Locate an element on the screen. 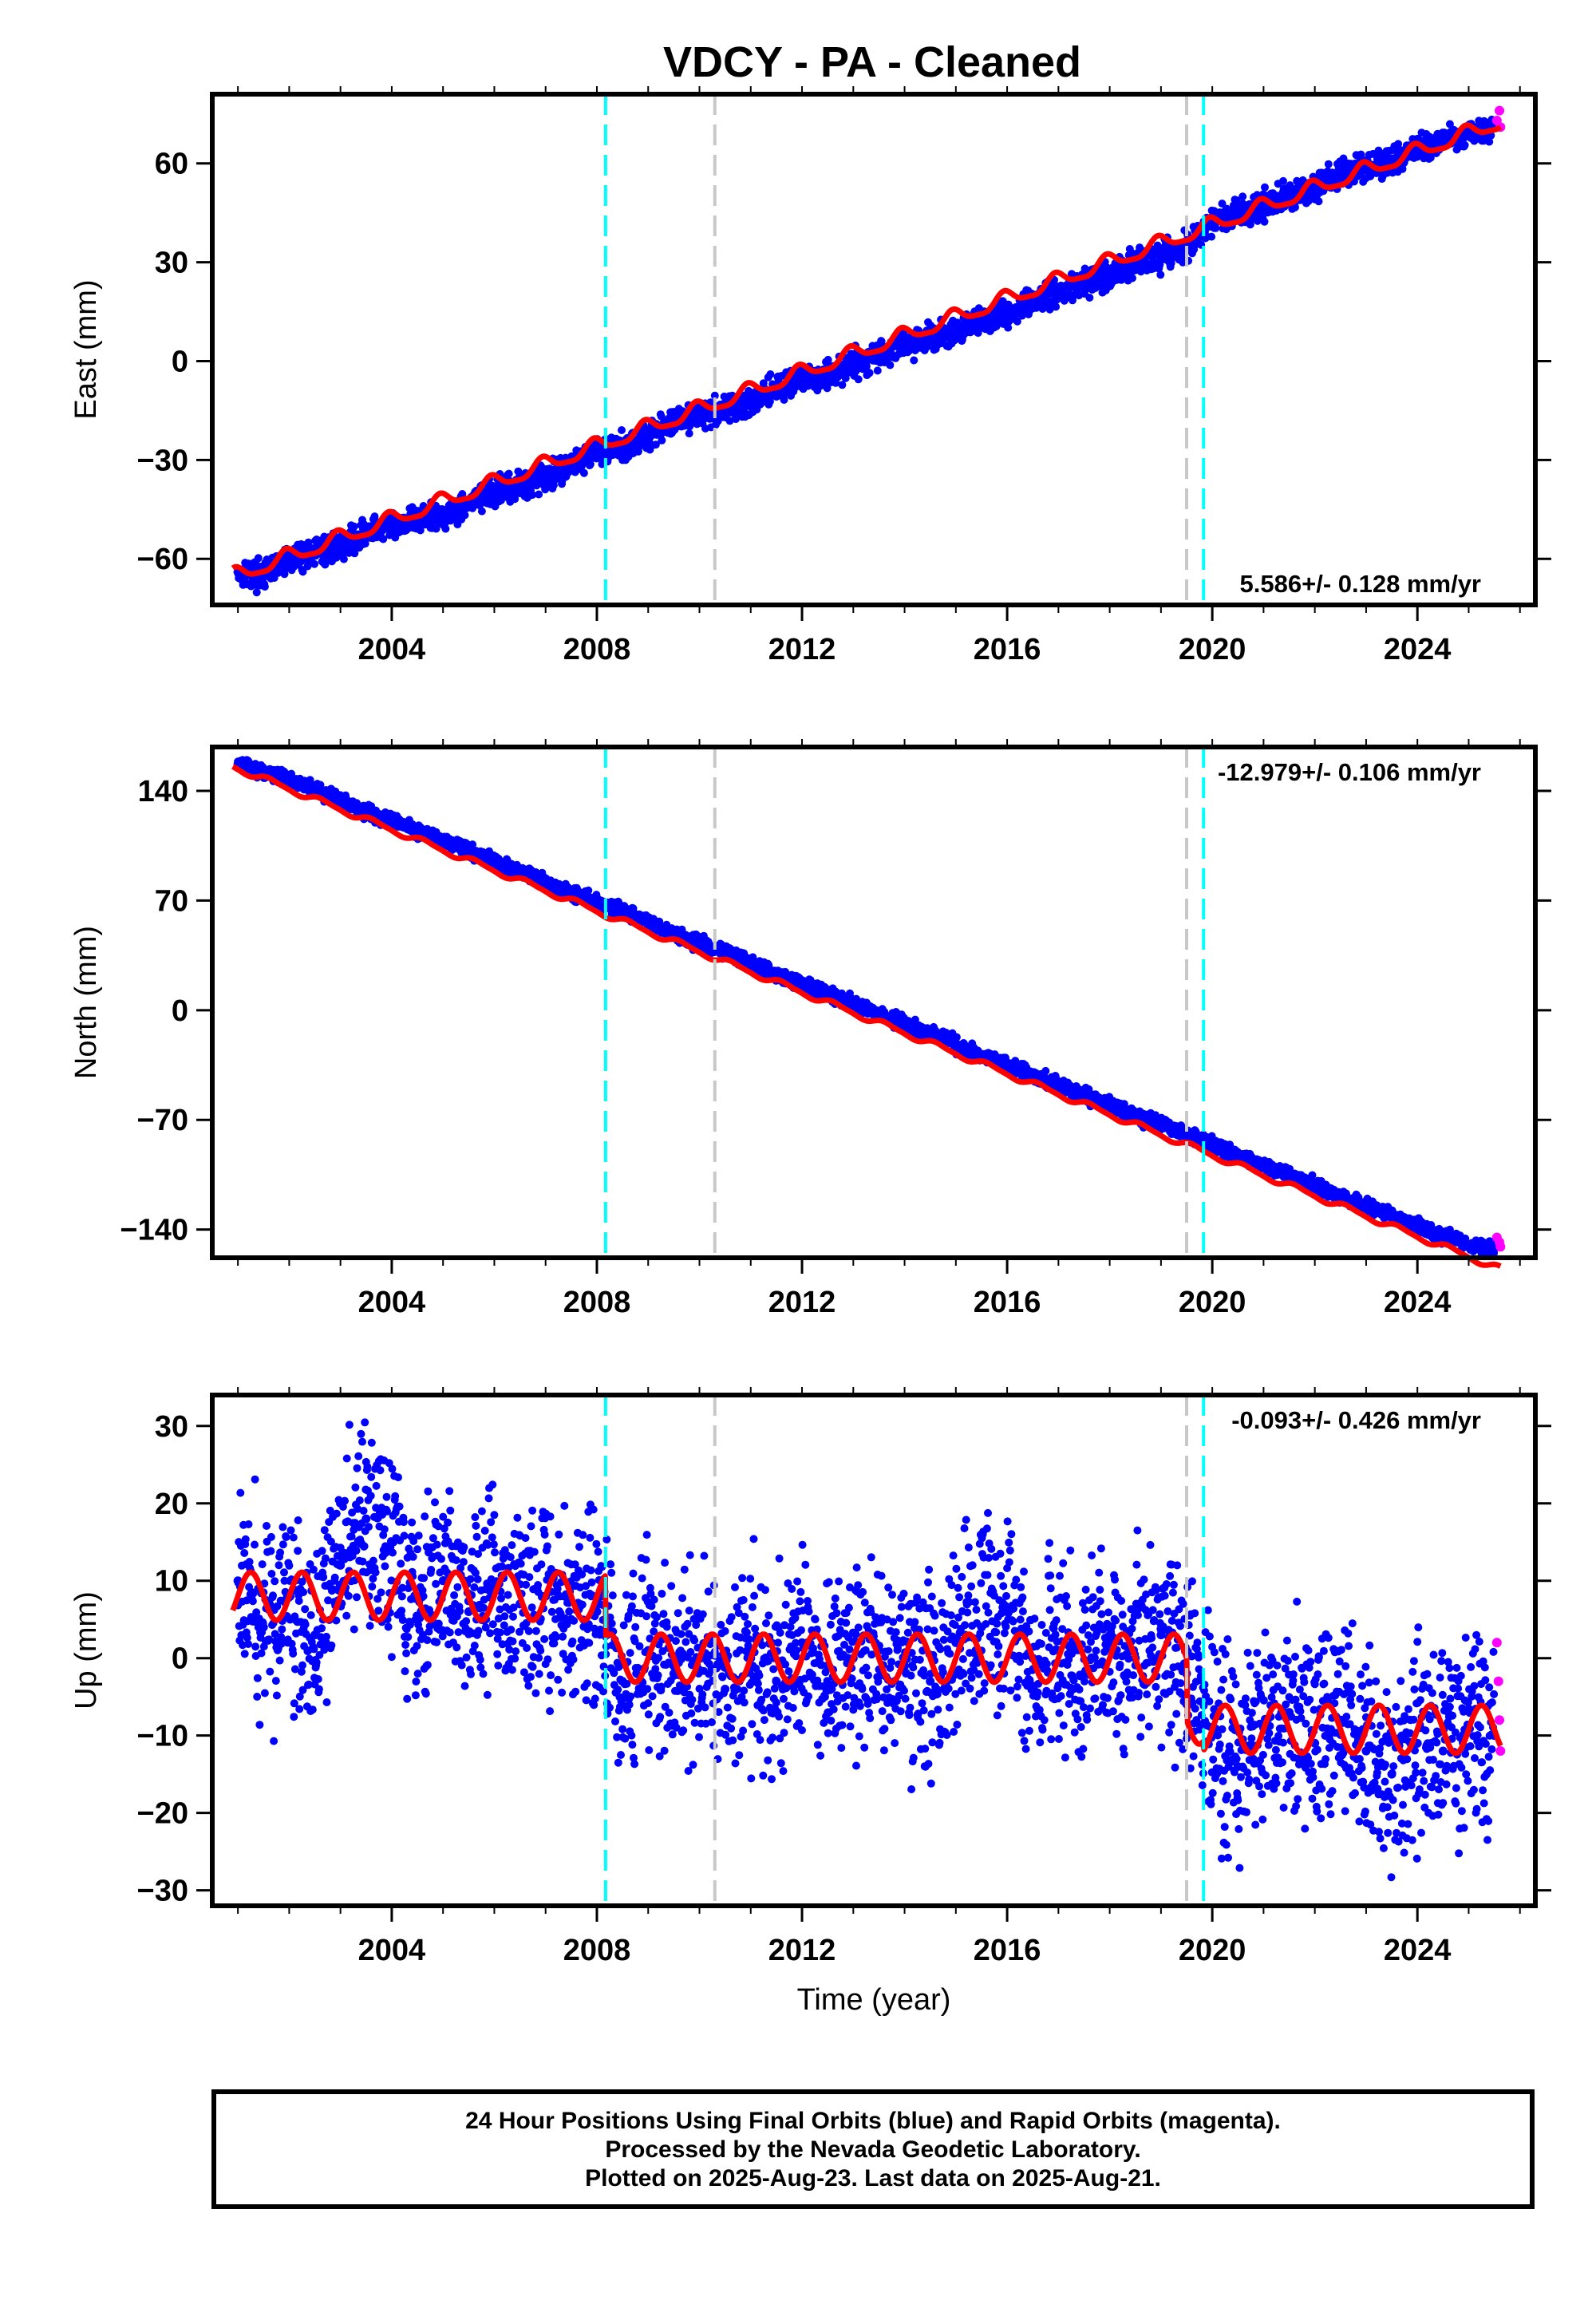  rate-annotation: 5.586+/- 0.128 mm/yr is located at coordinates (1360, 584).